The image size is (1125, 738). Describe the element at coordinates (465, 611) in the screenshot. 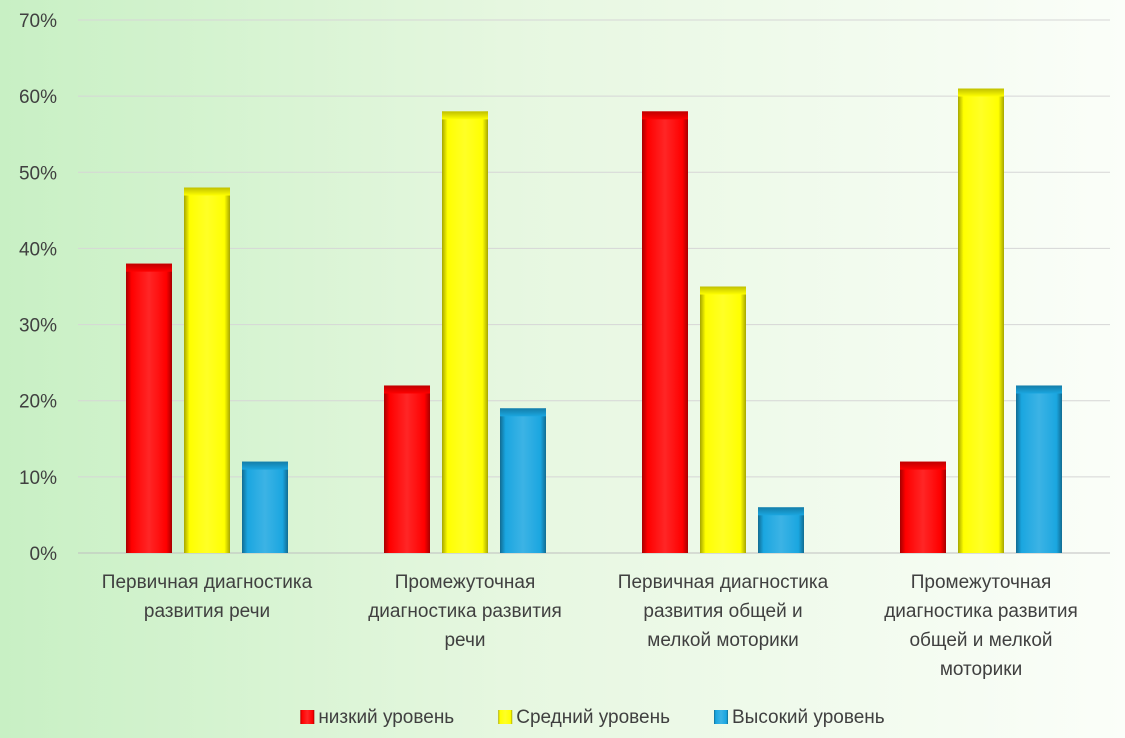

I see `x-category-label: Промежуточная диагностика развития речи` at that location.